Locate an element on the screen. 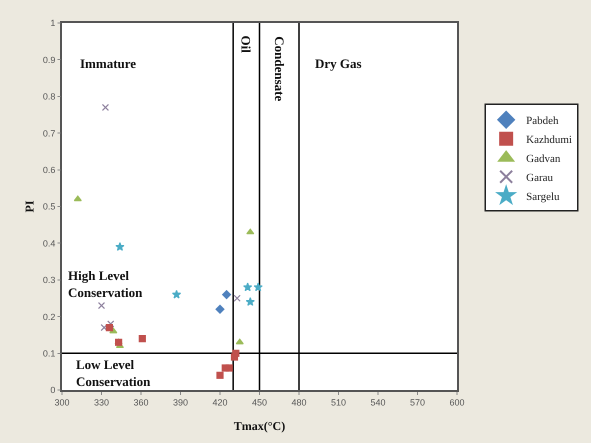 Image resolution: width=591 pixels, height=443 pixels. annotation: High Level Conservation is located at coordinates (106, 284).